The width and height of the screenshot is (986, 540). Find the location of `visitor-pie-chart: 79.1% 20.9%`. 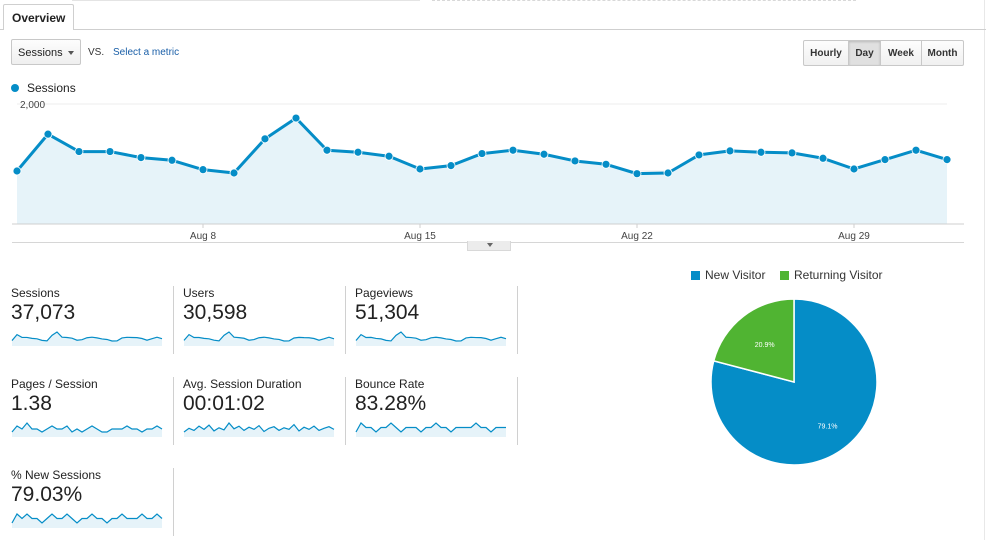

visitor-pie-chart: 79.1% 20.9% is located at coordinates (794, 382).